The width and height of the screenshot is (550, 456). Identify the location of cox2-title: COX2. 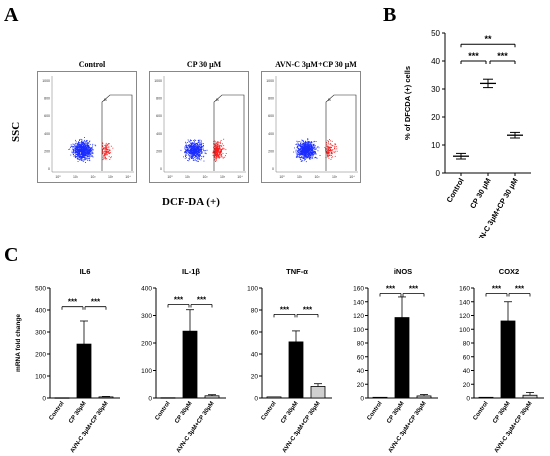
(509, 271).